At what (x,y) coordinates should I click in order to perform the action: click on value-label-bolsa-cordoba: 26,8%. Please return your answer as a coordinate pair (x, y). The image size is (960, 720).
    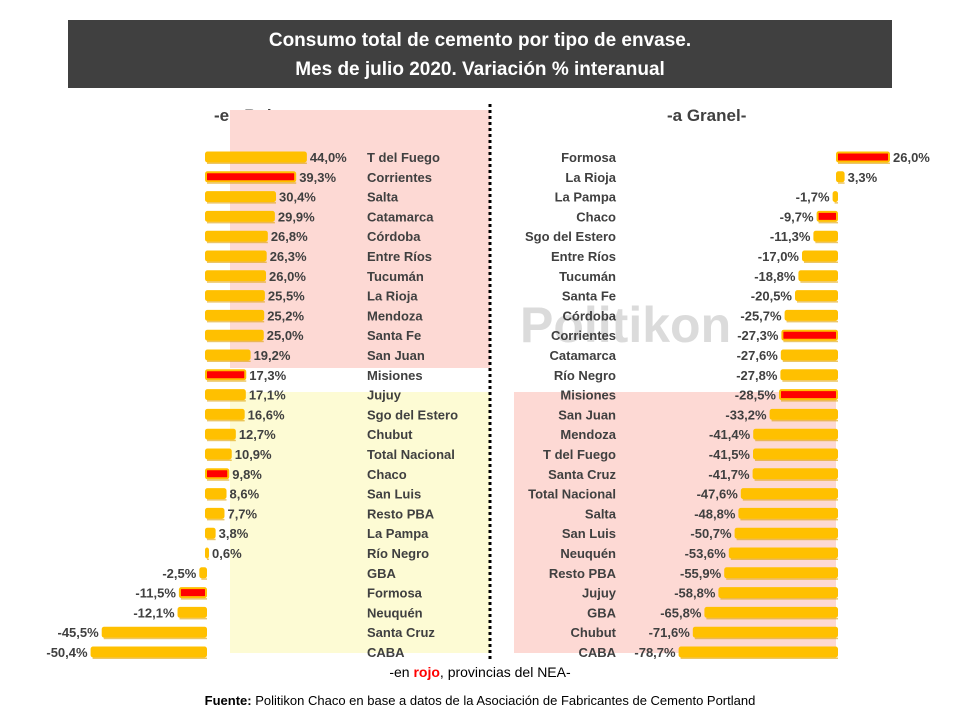
    Looking at the image, I should click on (289, 236).